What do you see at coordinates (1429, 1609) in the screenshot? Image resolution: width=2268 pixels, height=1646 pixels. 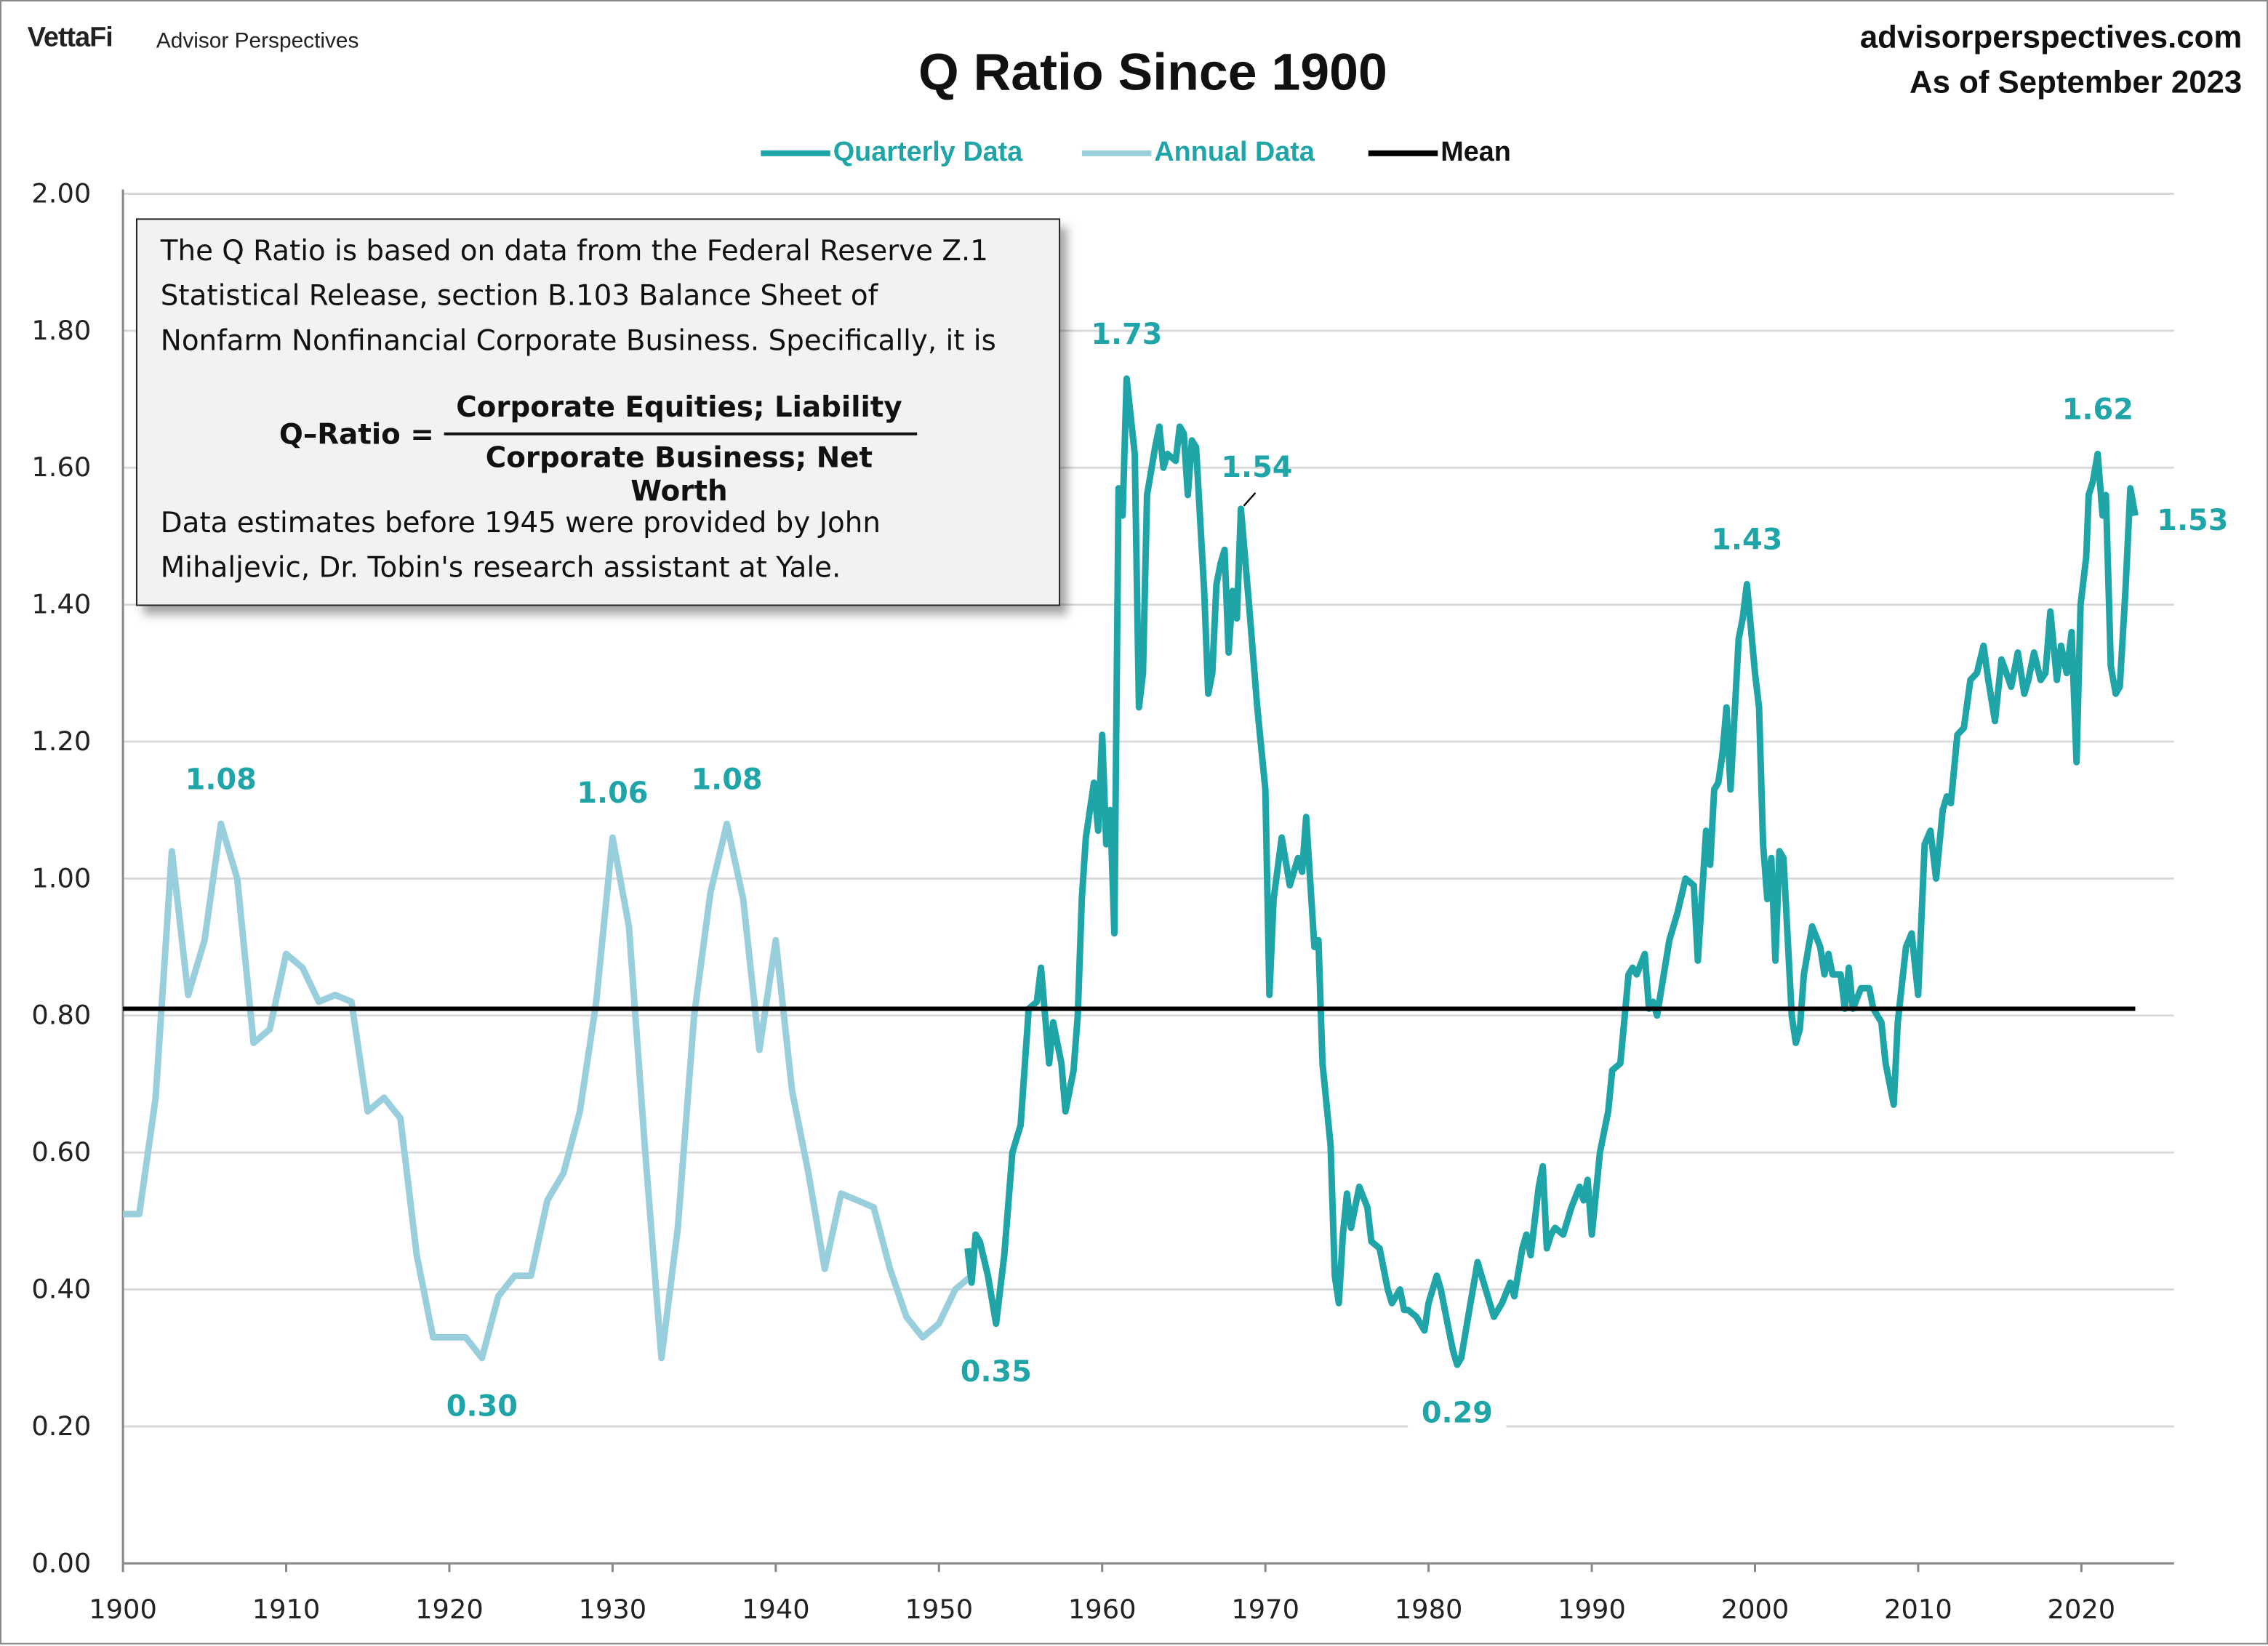 I see `x-tick-label: 1980` at bounding box center [1429, 1609].